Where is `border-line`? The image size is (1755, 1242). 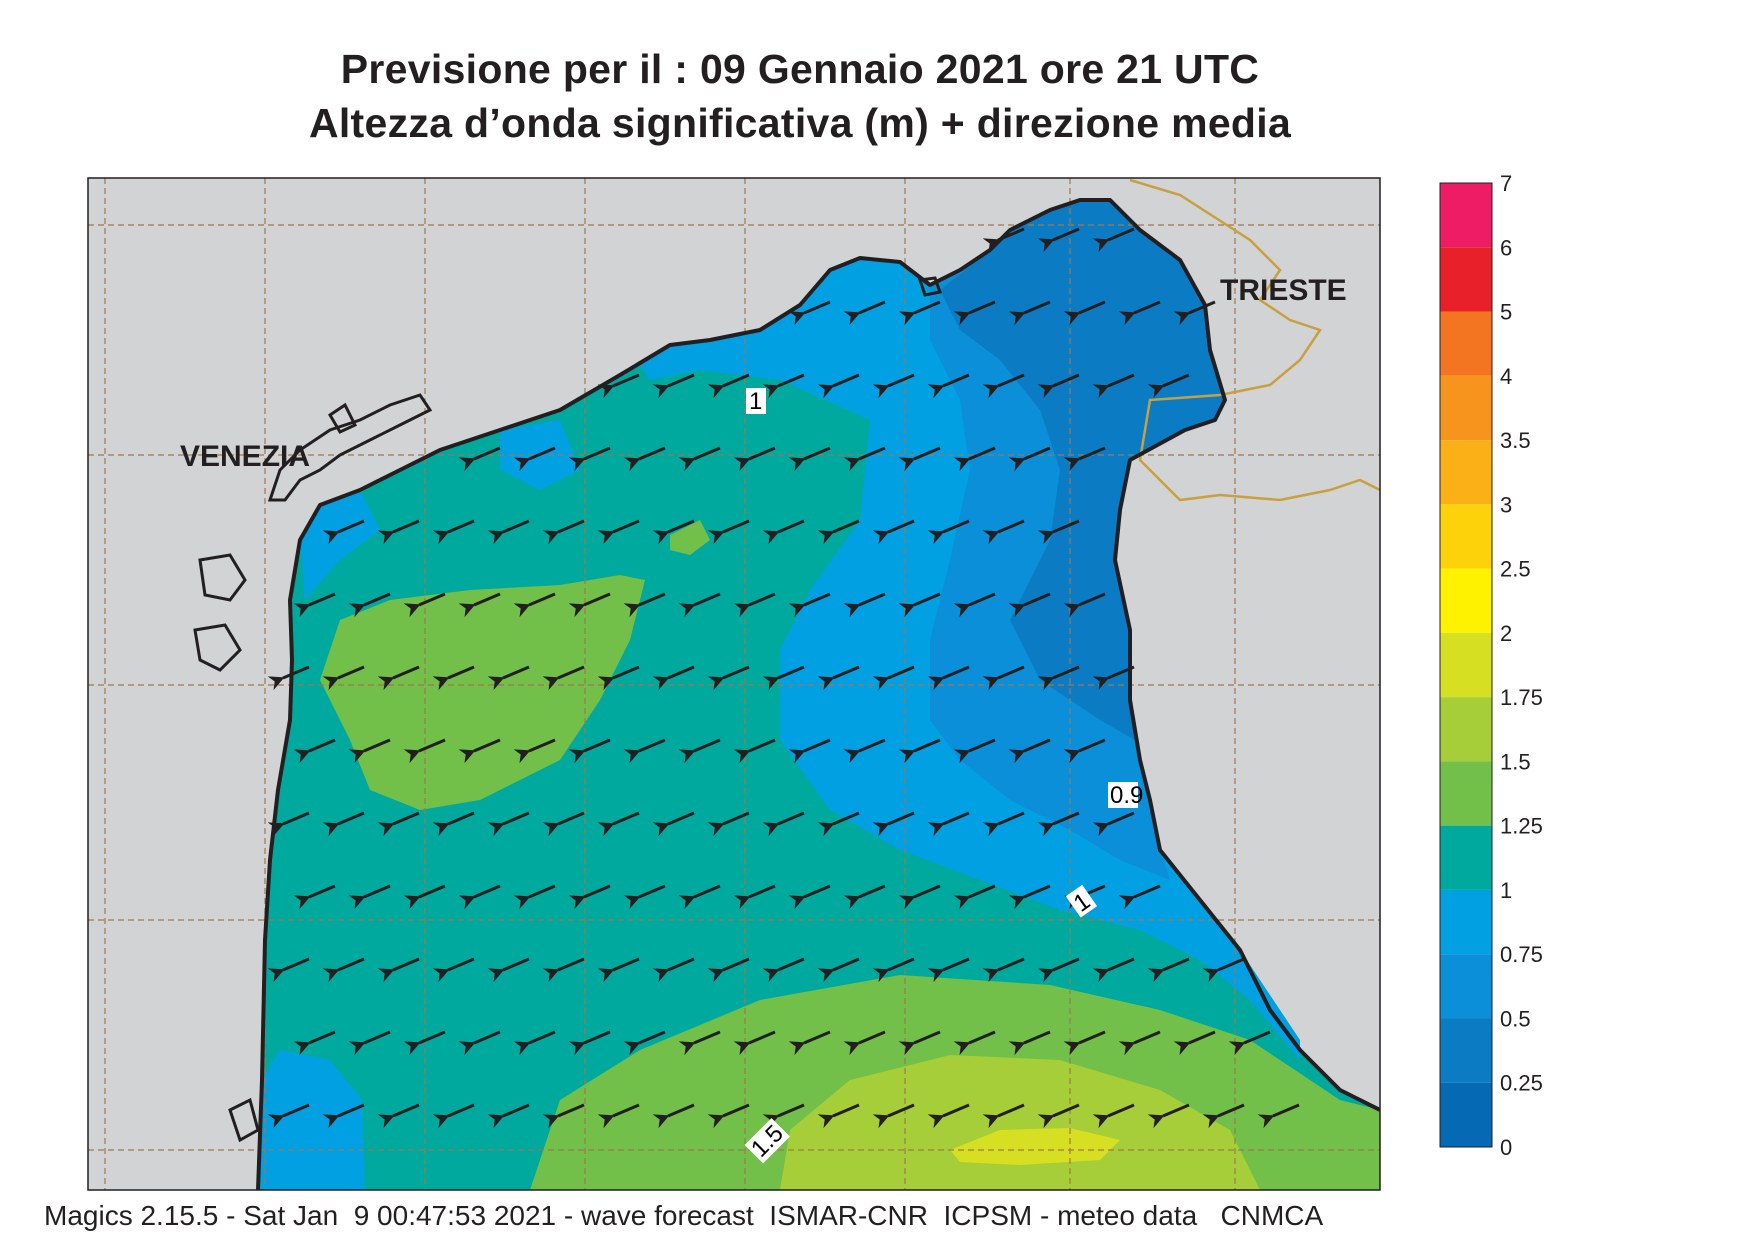
border-line is located at coordinates (1254, 340).